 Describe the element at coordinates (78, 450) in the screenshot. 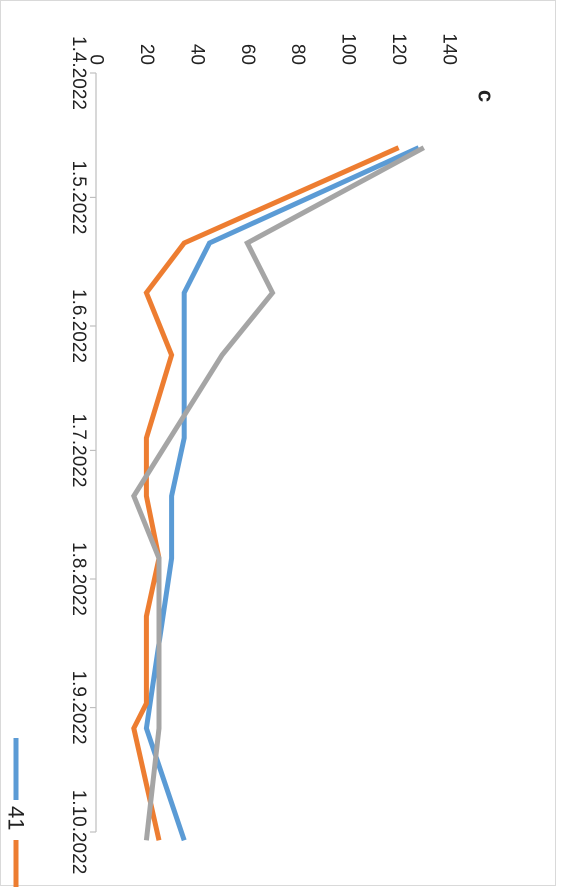

I see `x-tick-label: 1.7.2022` at that location.